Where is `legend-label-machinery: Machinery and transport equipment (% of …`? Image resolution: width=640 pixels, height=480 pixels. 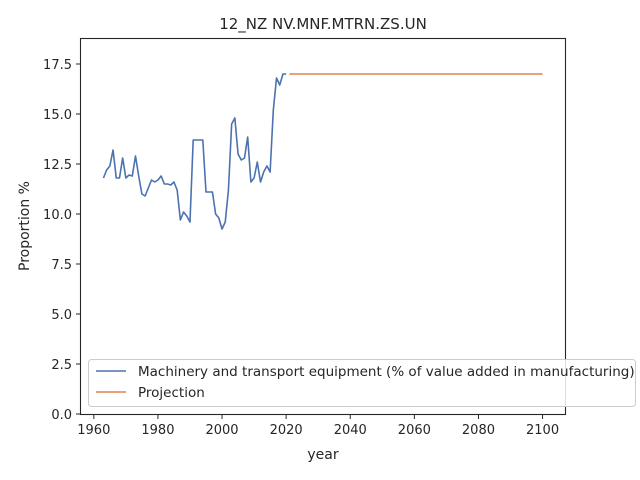 legend-label-machinery: Machinery and transport equipment (% of … is located at coordinates (386, 372).